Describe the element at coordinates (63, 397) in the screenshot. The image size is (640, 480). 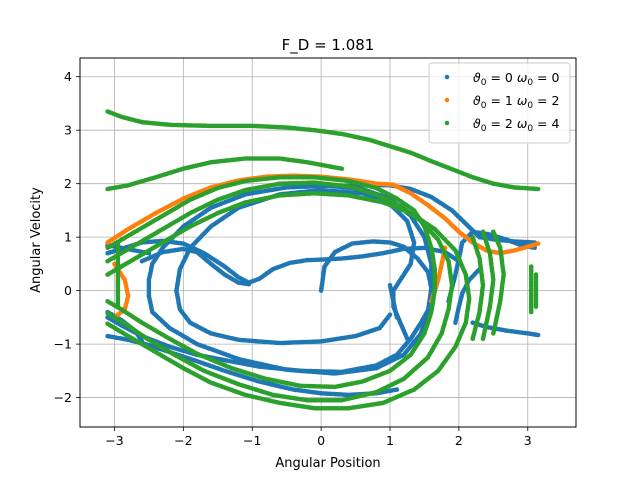
I see `y-tick-label: −2` at that location.